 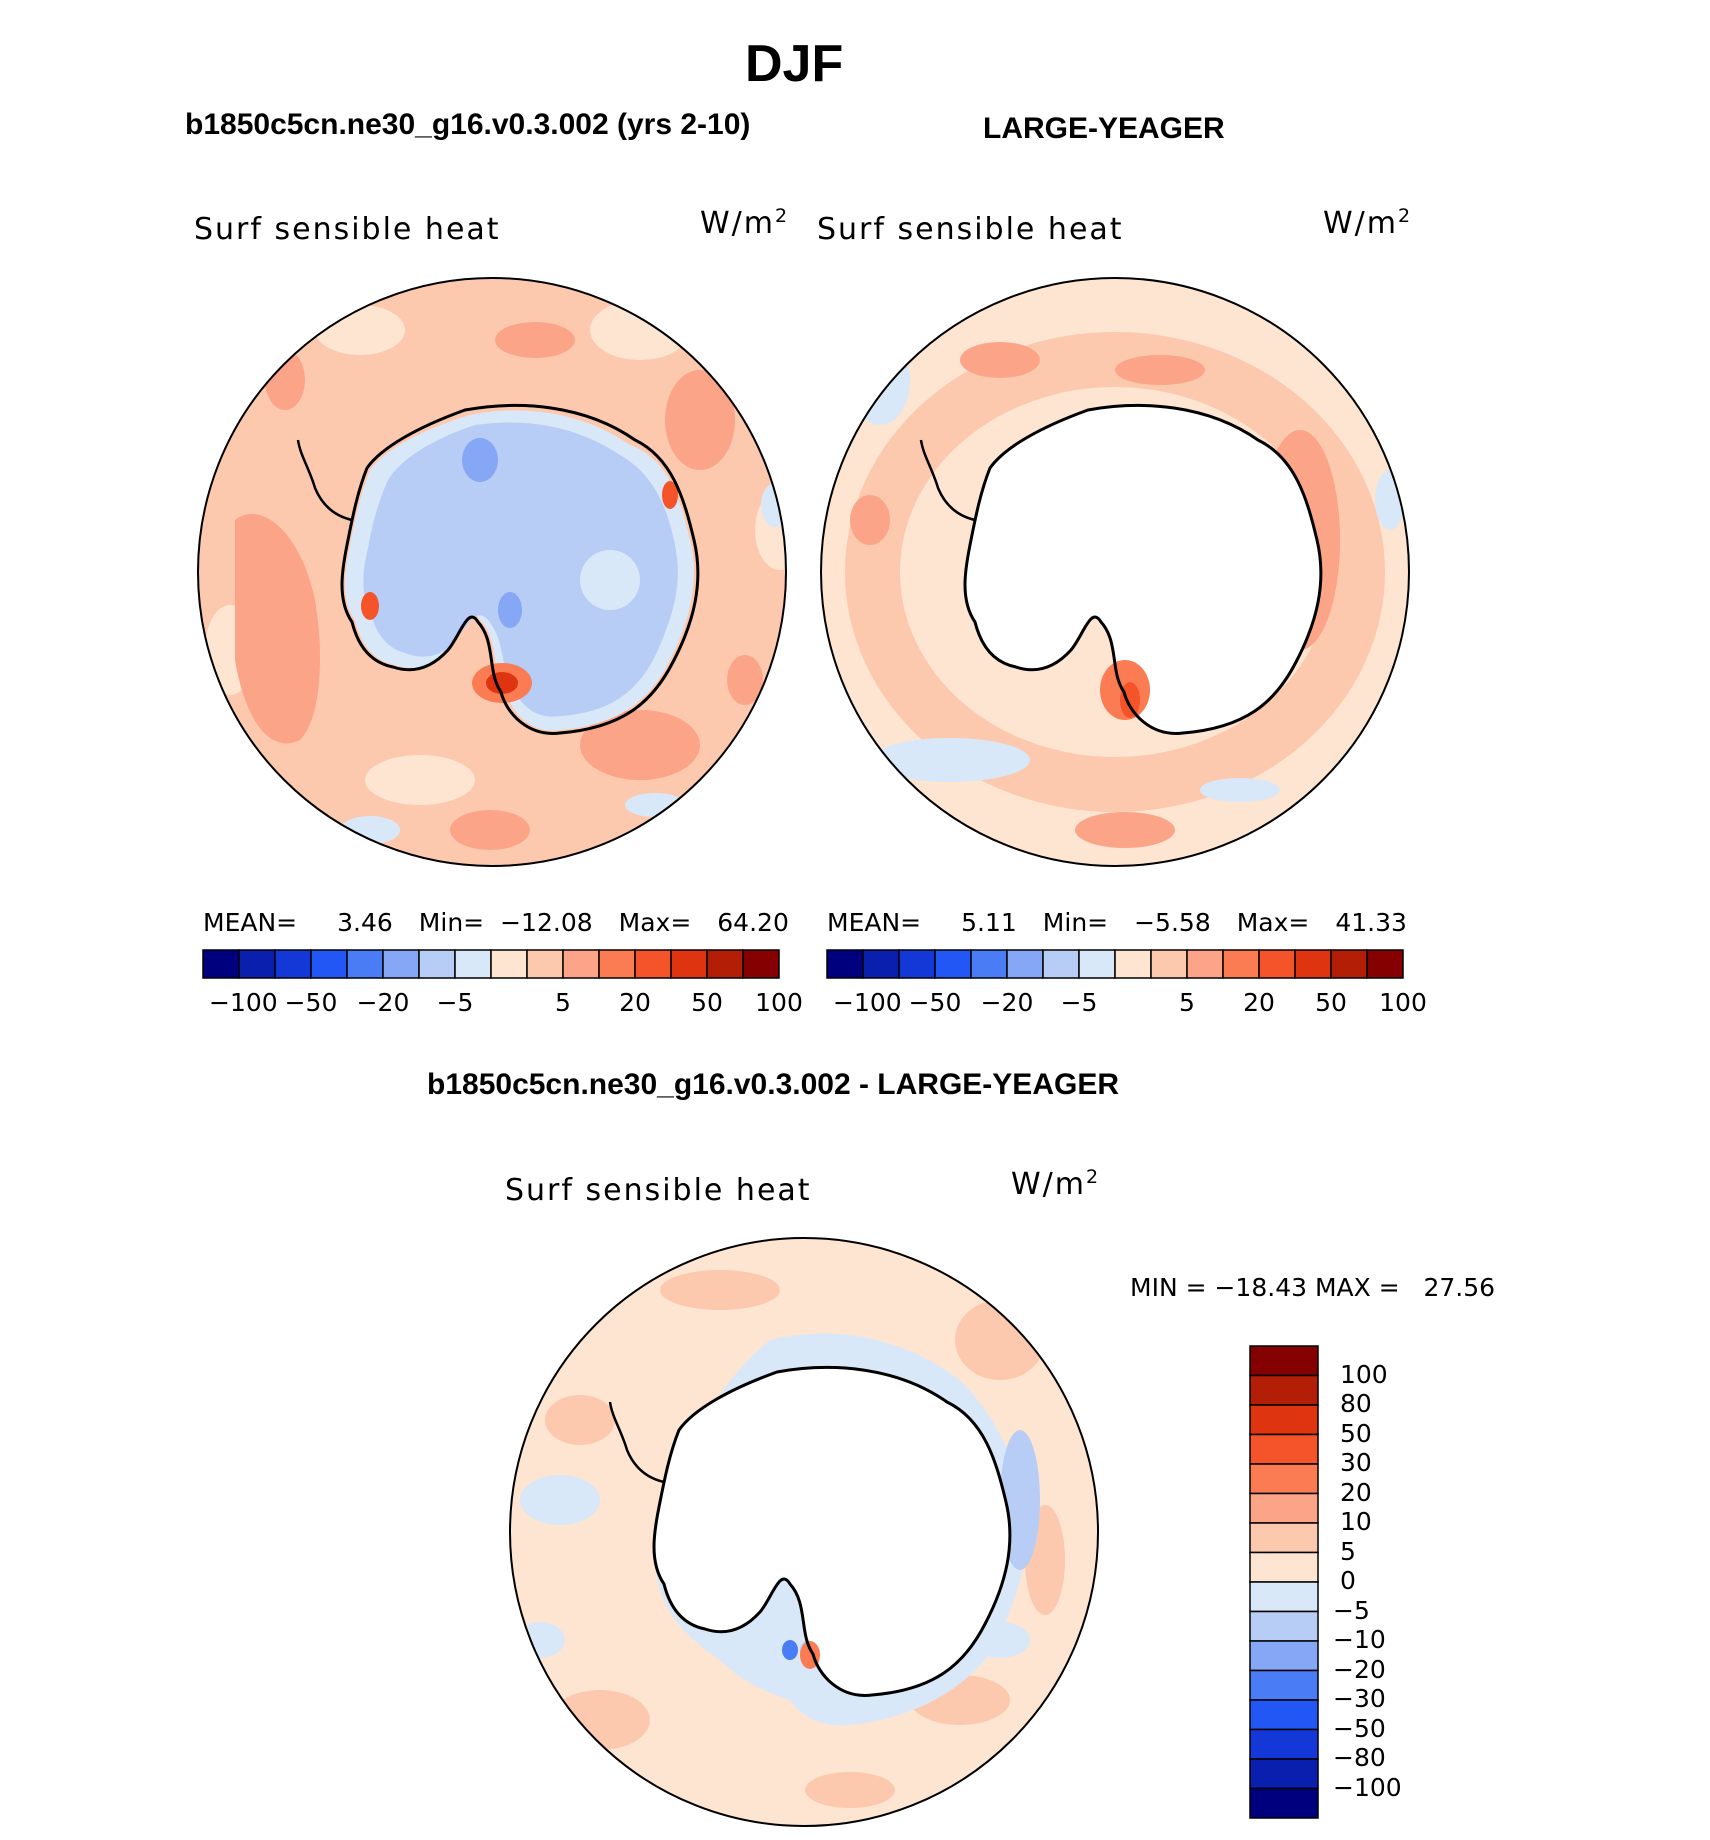 What do you see at coordinates (496, 922) in the screenshot?
I see `case-stats: MEAN= 3.46 Min= −12.08 Max= 64.20` at bounding box center [496, 922].